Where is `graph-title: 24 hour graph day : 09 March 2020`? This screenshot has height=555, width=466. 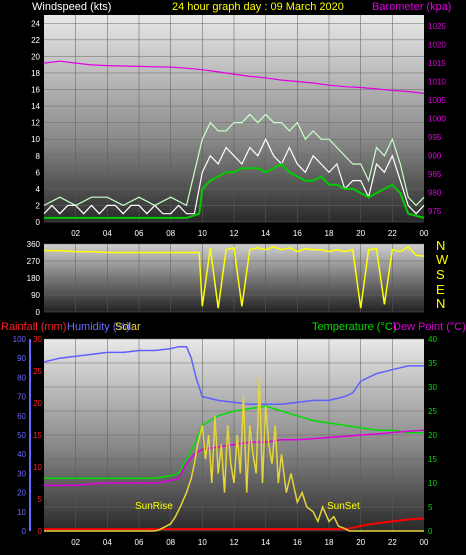 graph-title: 24 hour graph day : 09 March 2020 is located at coordinates (258, 7).